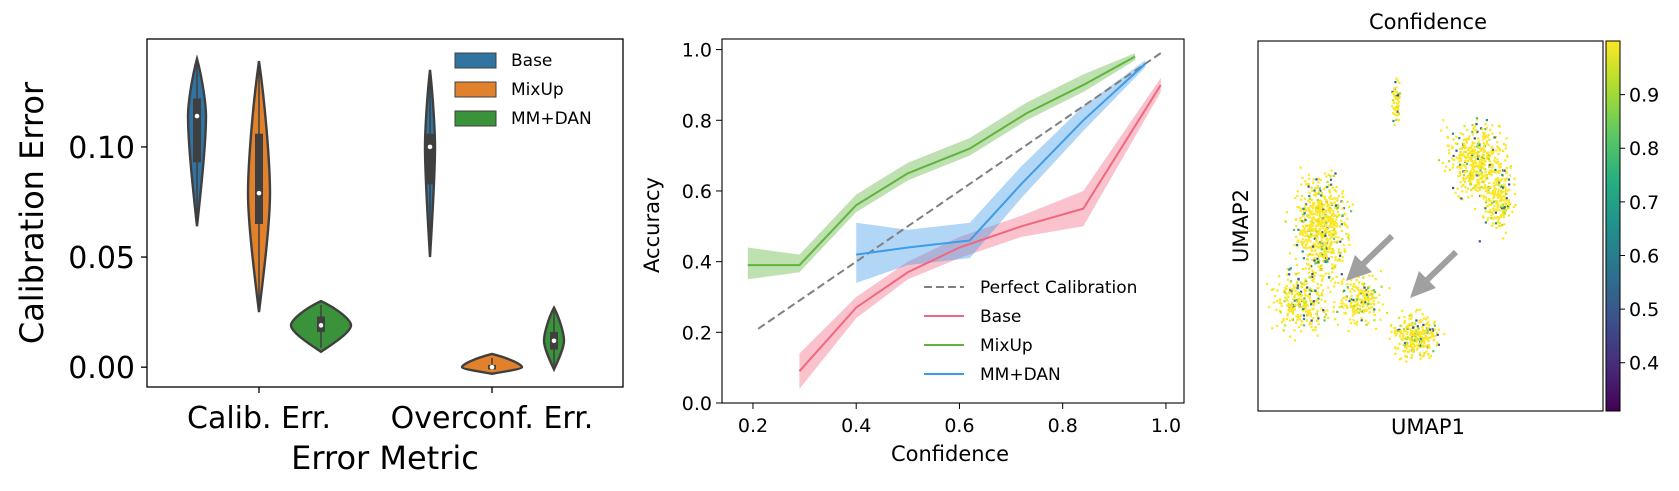 Image resolution: width=1679 pixels, height=491 pixels. I want to click on legend-swatch, so click(475, 89).